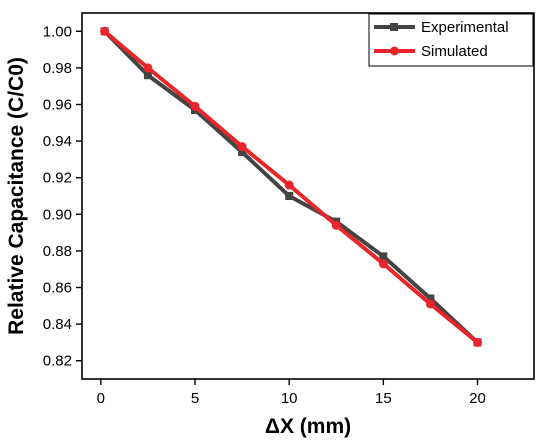 The height and width of the screenshot is (444, 550). I want to click on y-tick-label: 0.96, so click(57, 105).